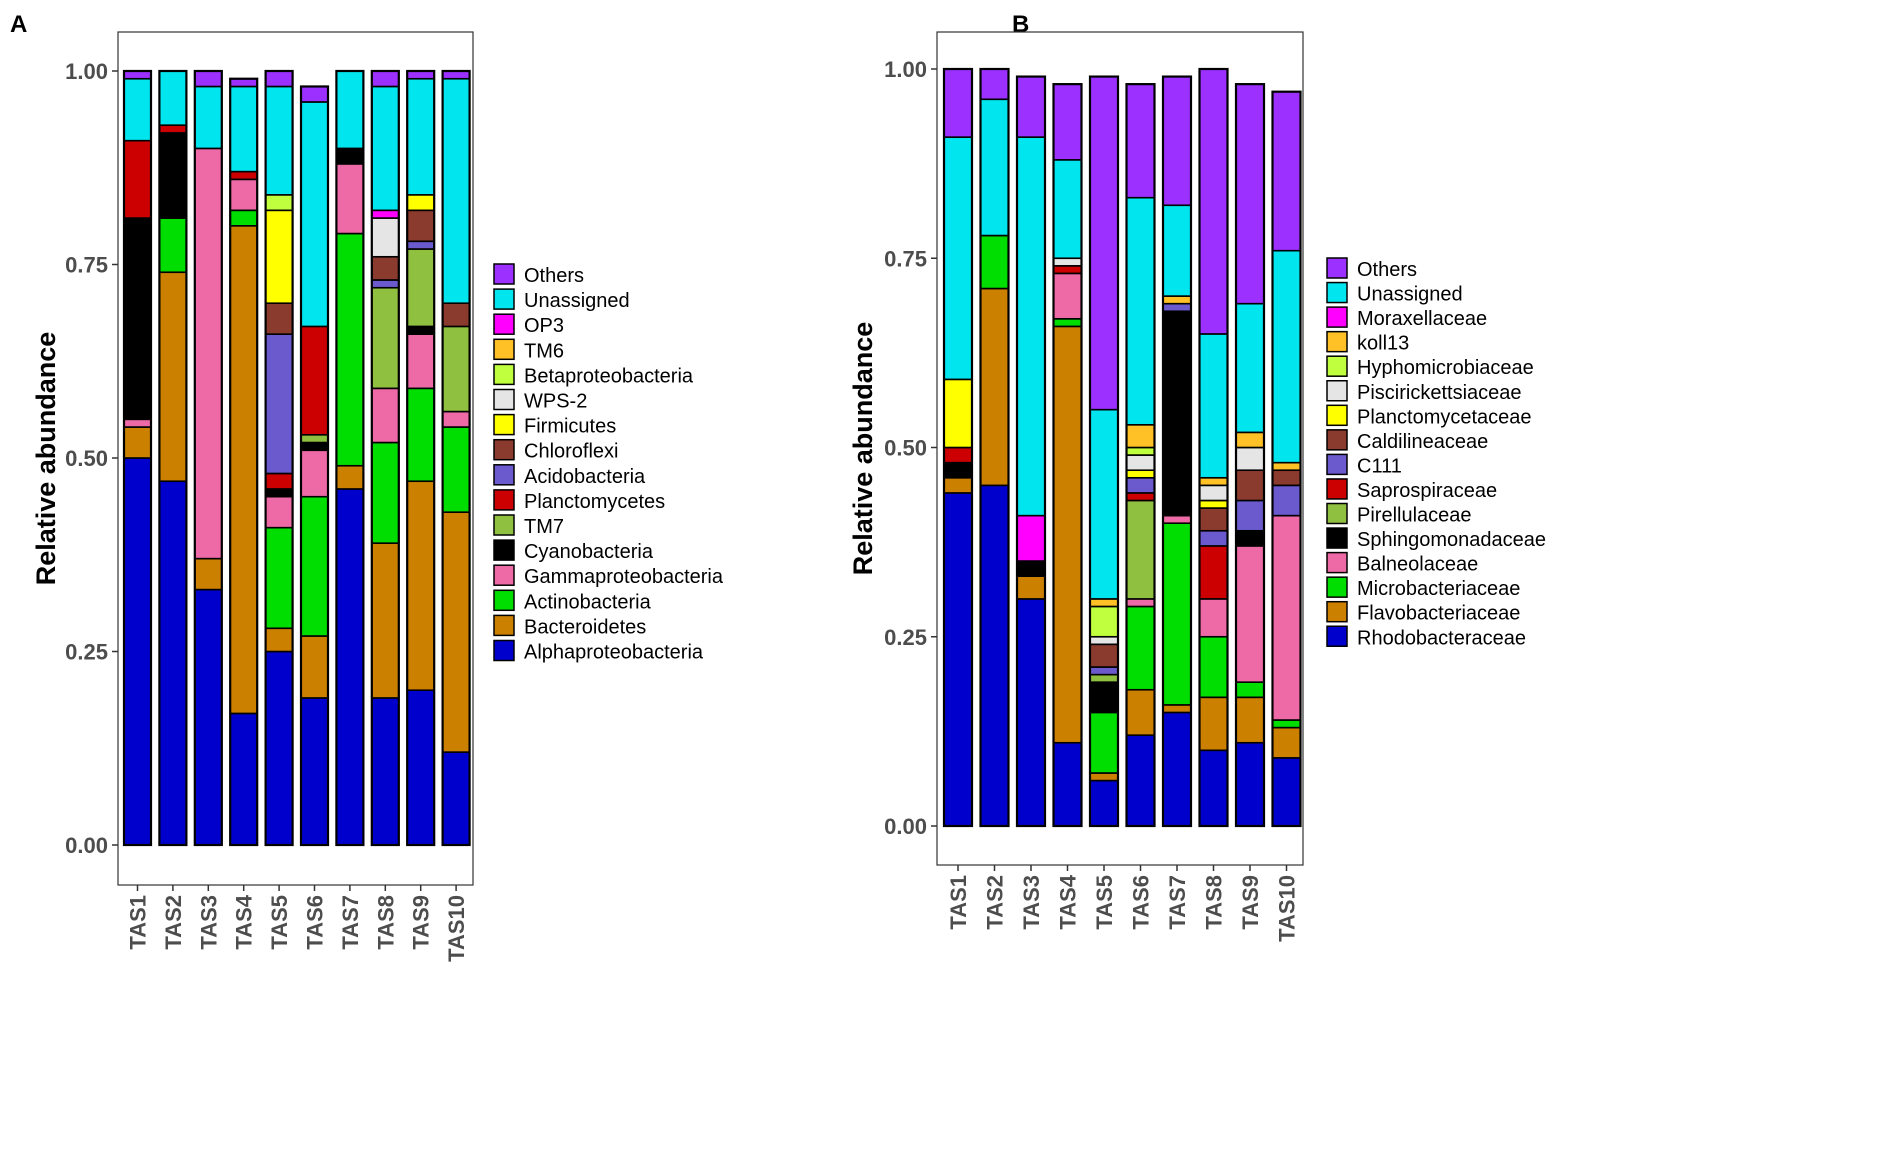 This screenshot has height=1176, width=1904. Describe the element at coordinates (571, 452) in the screenshot. I see `legend-label: Chloroflexi` at that location.